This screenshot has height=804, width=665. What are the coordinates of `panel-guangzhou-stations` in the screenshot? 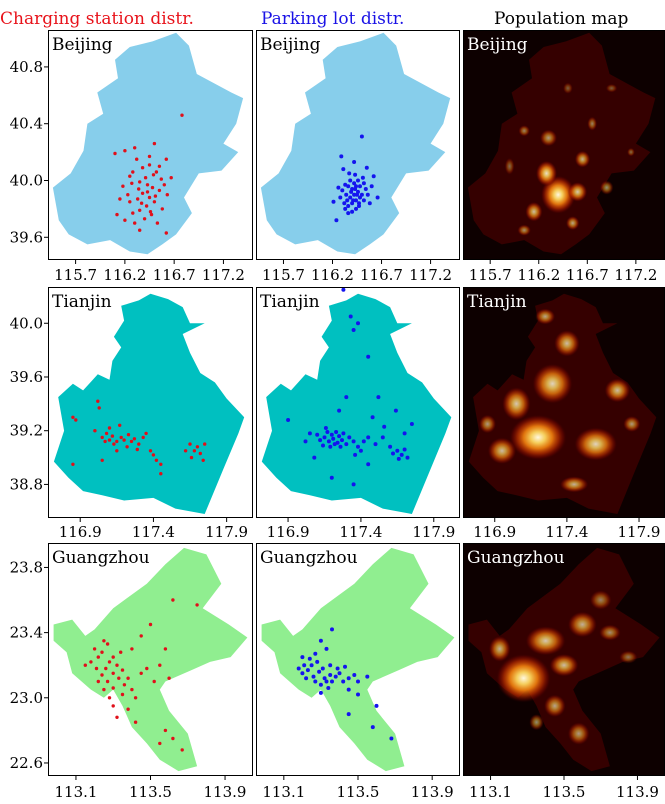 It's located at (148, 661).